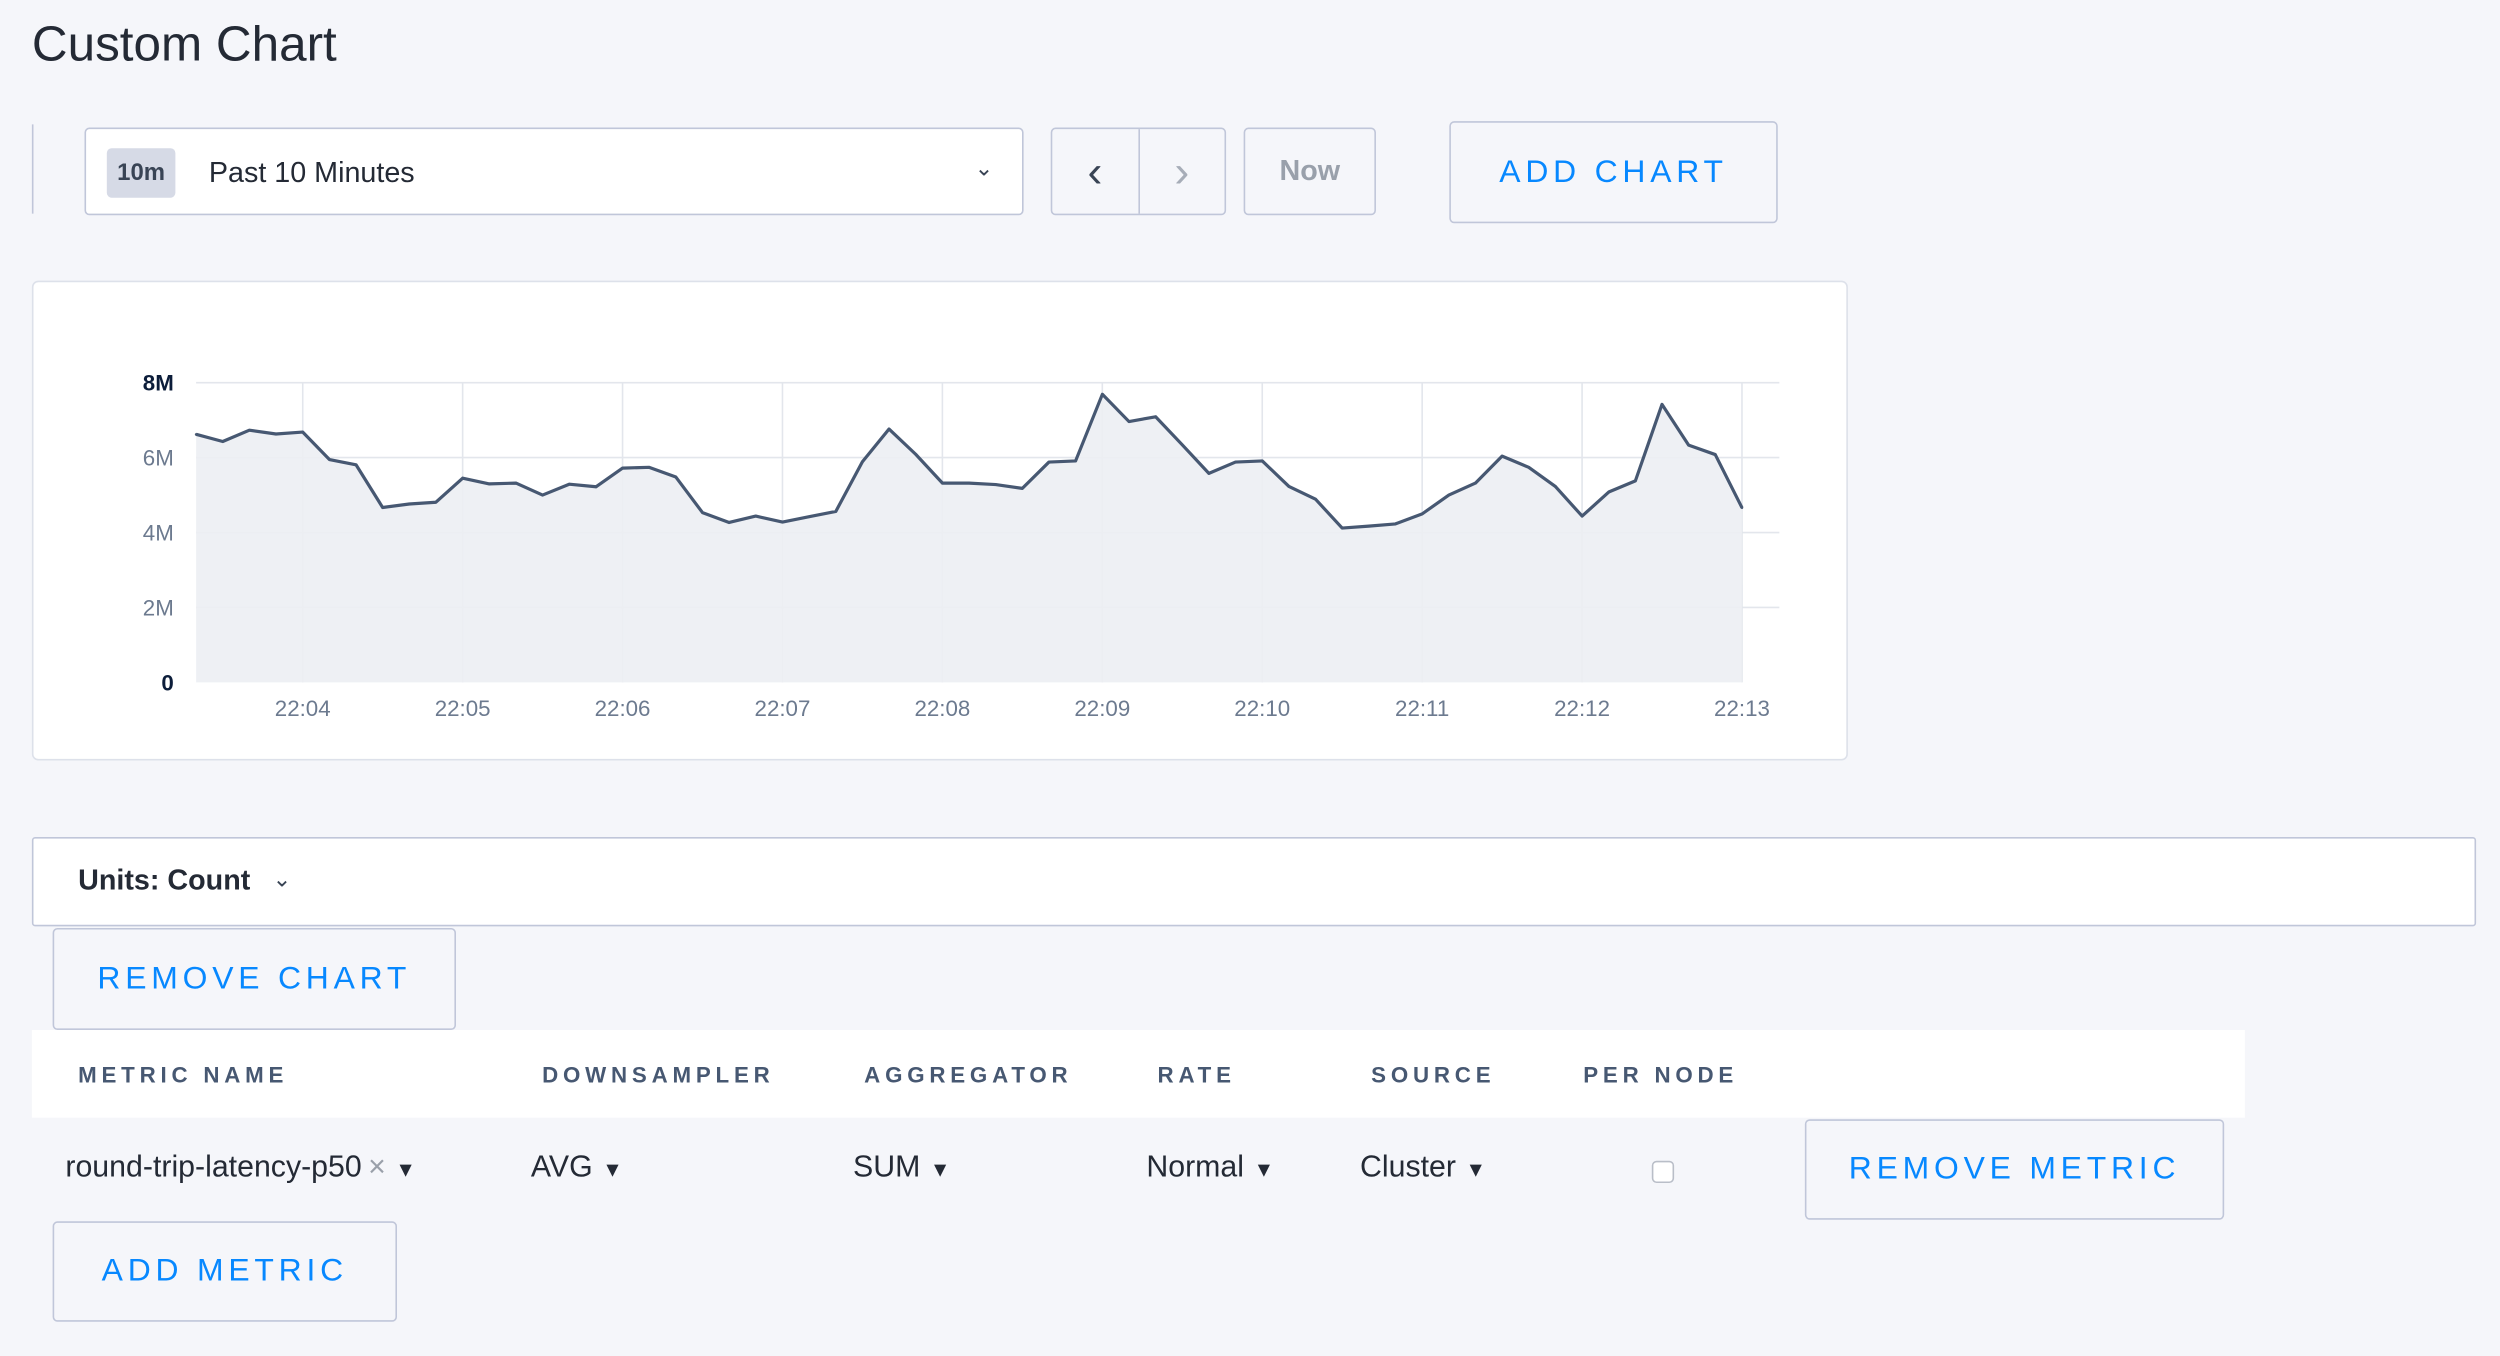  What do you see at coordinates (1742, 708) in the screenshot?
I see `x-tick-label: 22:13` at bounding box center [1742, 708].